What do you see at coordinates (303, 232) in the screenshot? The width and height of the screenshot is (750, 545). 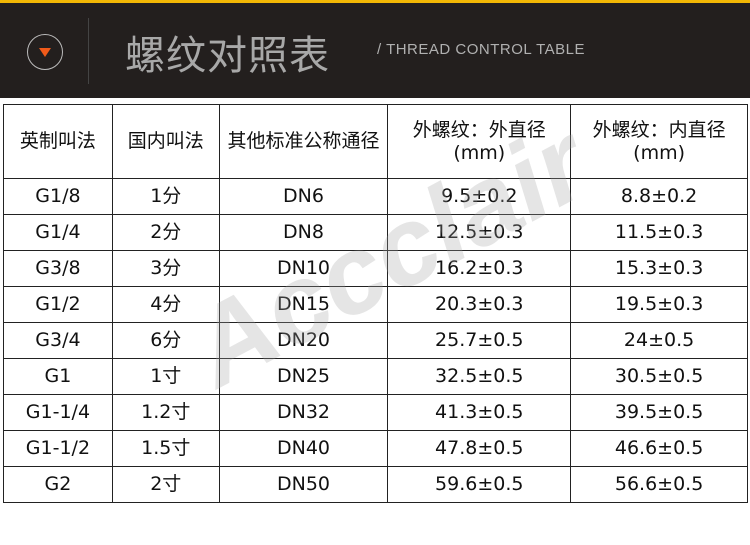 I see `table-cell: DN8` at bounding box center [303, 232].